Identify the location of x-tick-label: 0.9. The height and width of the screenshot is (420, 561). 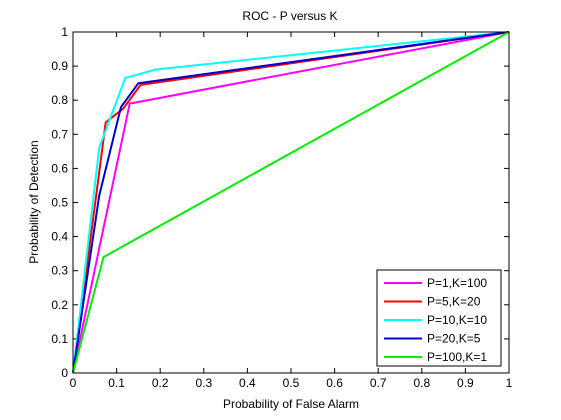
(465, 383).